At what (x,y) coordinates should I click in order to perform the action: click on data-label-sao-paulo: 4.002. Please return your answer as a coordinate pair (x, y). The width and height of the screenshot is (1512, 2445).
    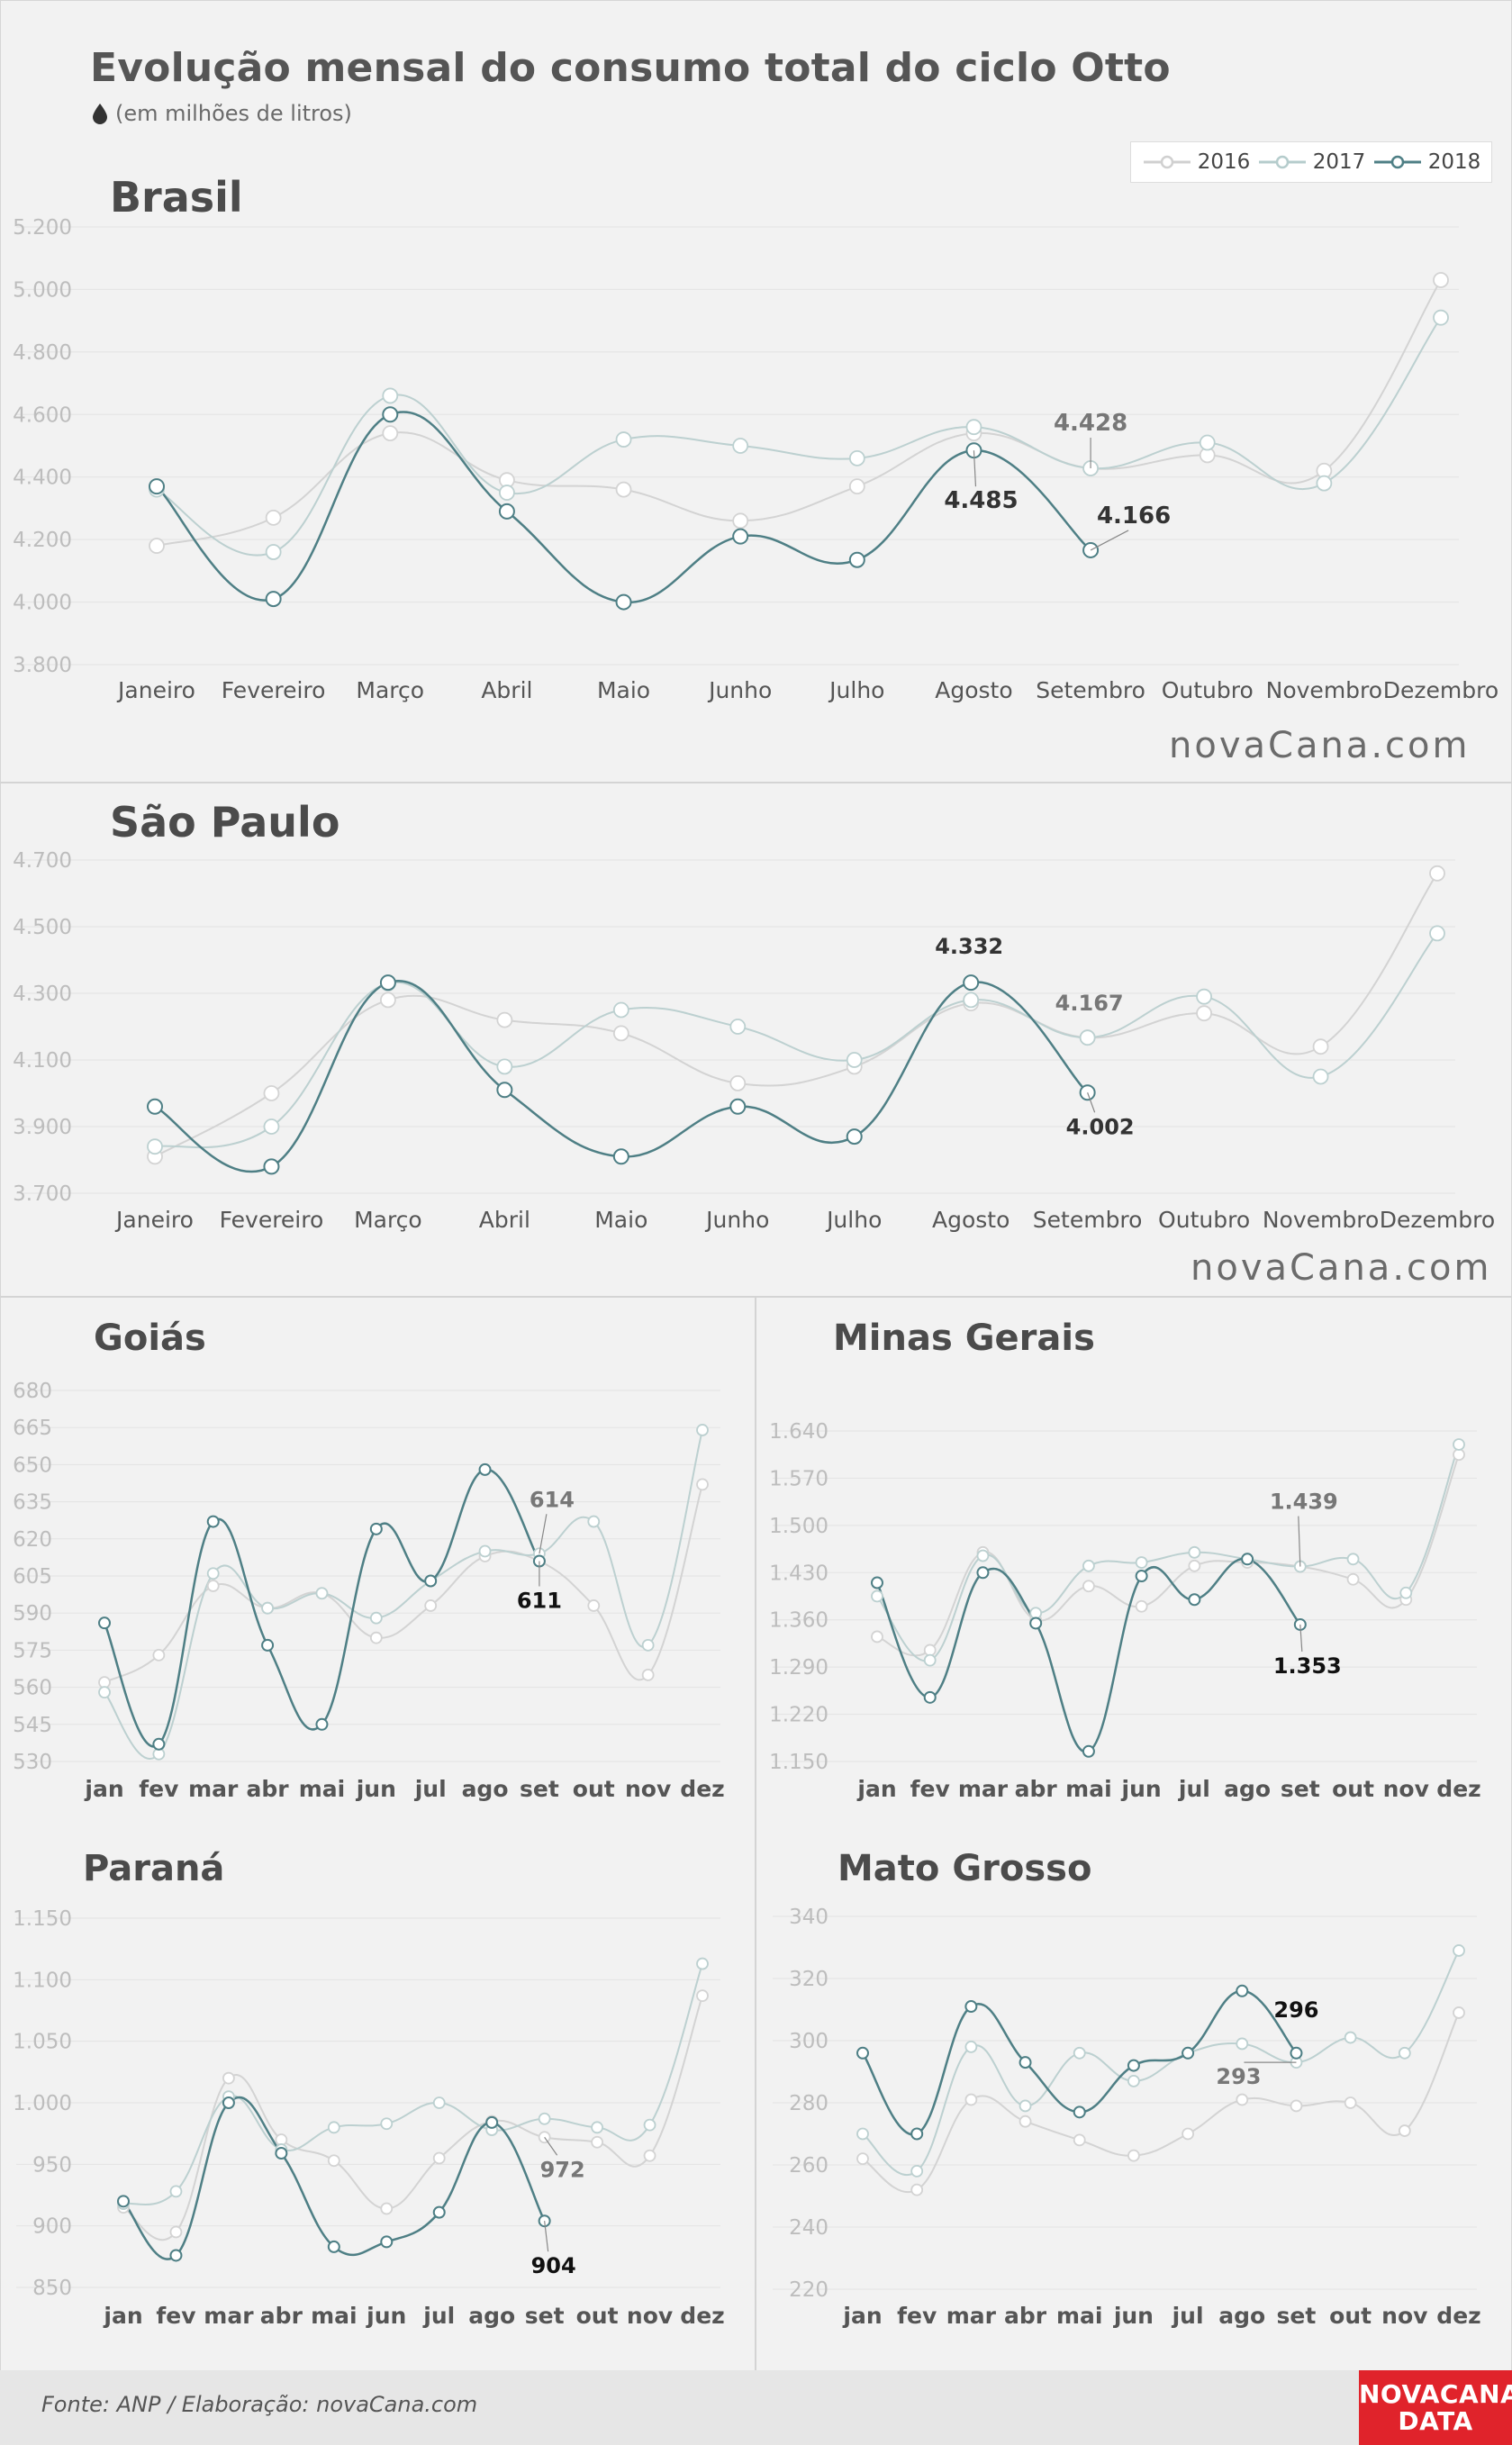
    Looking at the image, I should click on (1100, 1126).